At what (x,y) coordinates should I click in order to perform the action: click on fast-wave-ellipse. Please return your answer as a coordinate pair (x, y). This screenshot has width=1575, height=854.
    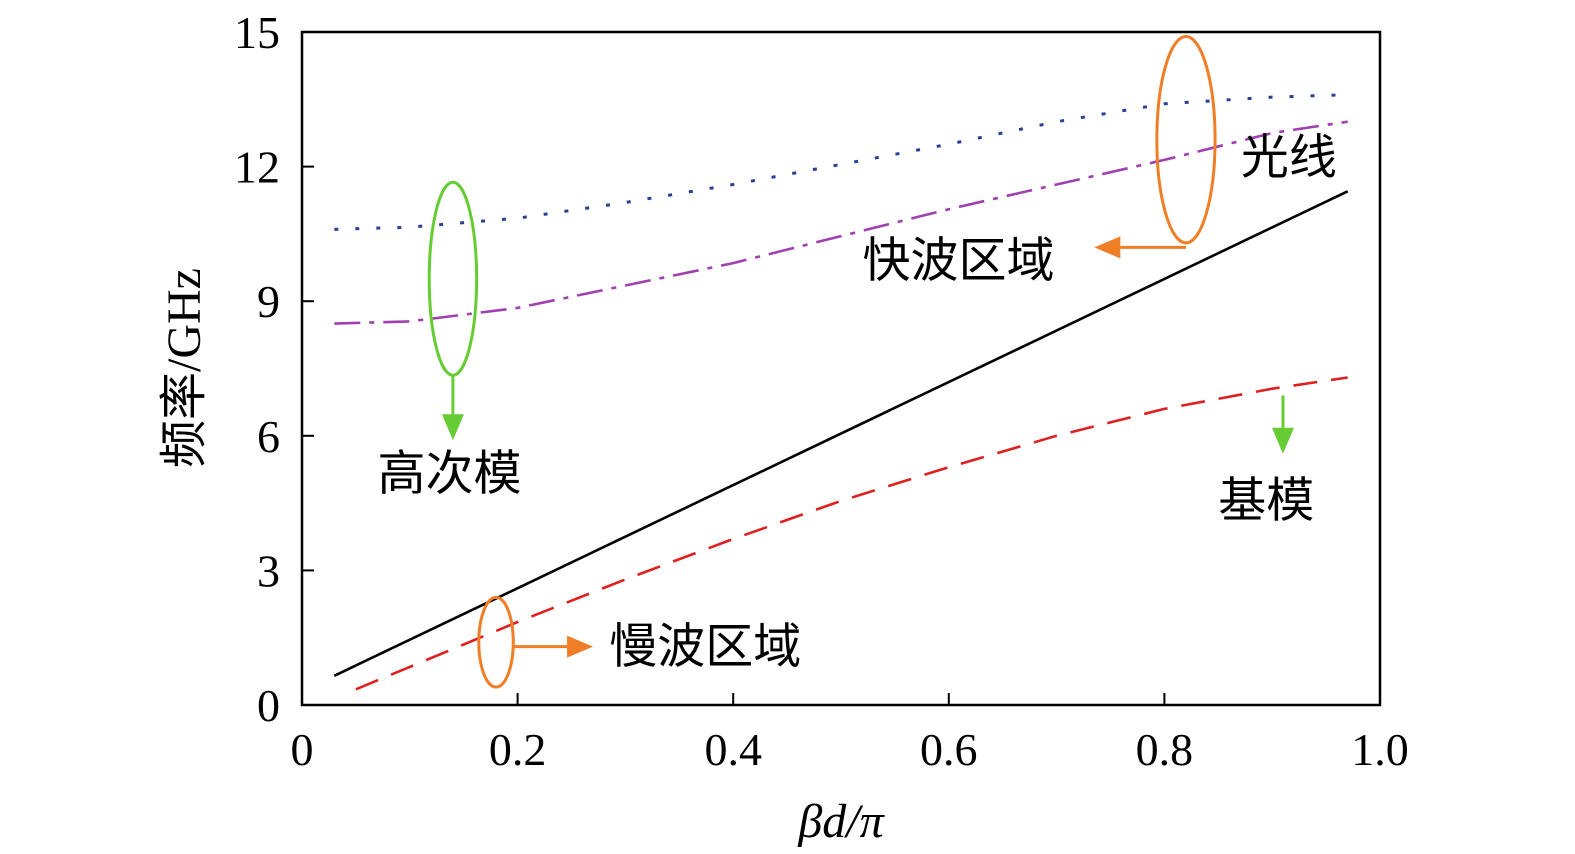
    Looking at the image, I should click on (1186, 139).